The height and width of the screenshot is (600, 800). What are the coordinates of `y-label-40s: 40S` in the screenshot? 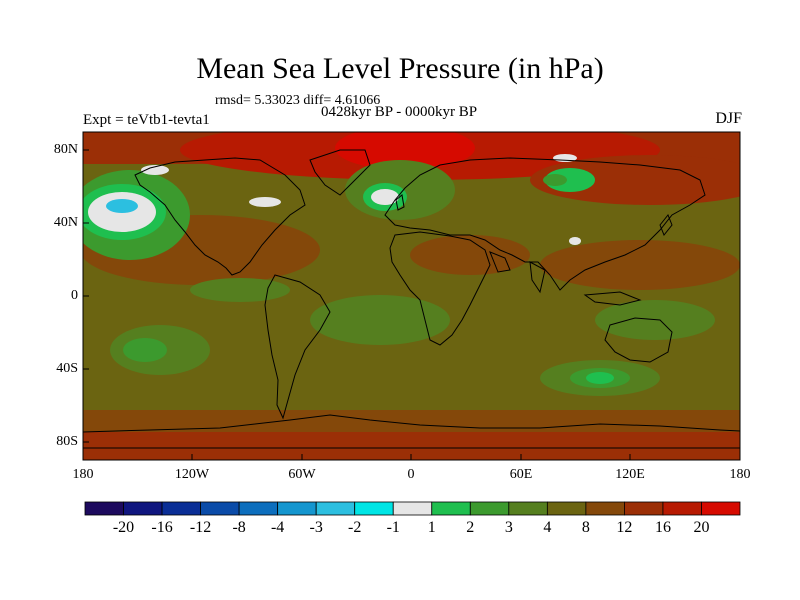 It's located at (67, 368).